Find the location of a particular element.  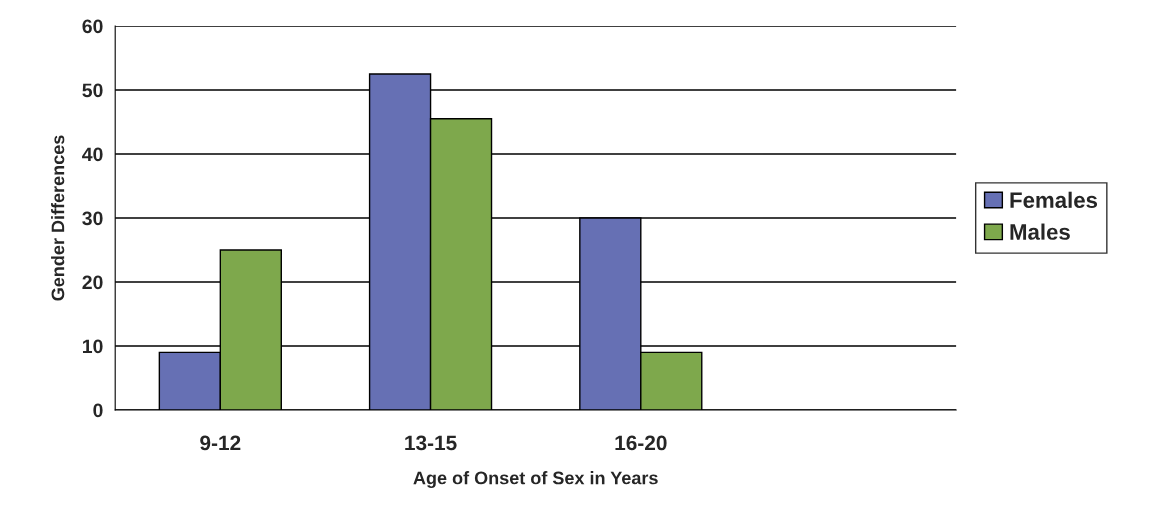

x-tick-label: 16-20 is located at coordinates (641, 443).